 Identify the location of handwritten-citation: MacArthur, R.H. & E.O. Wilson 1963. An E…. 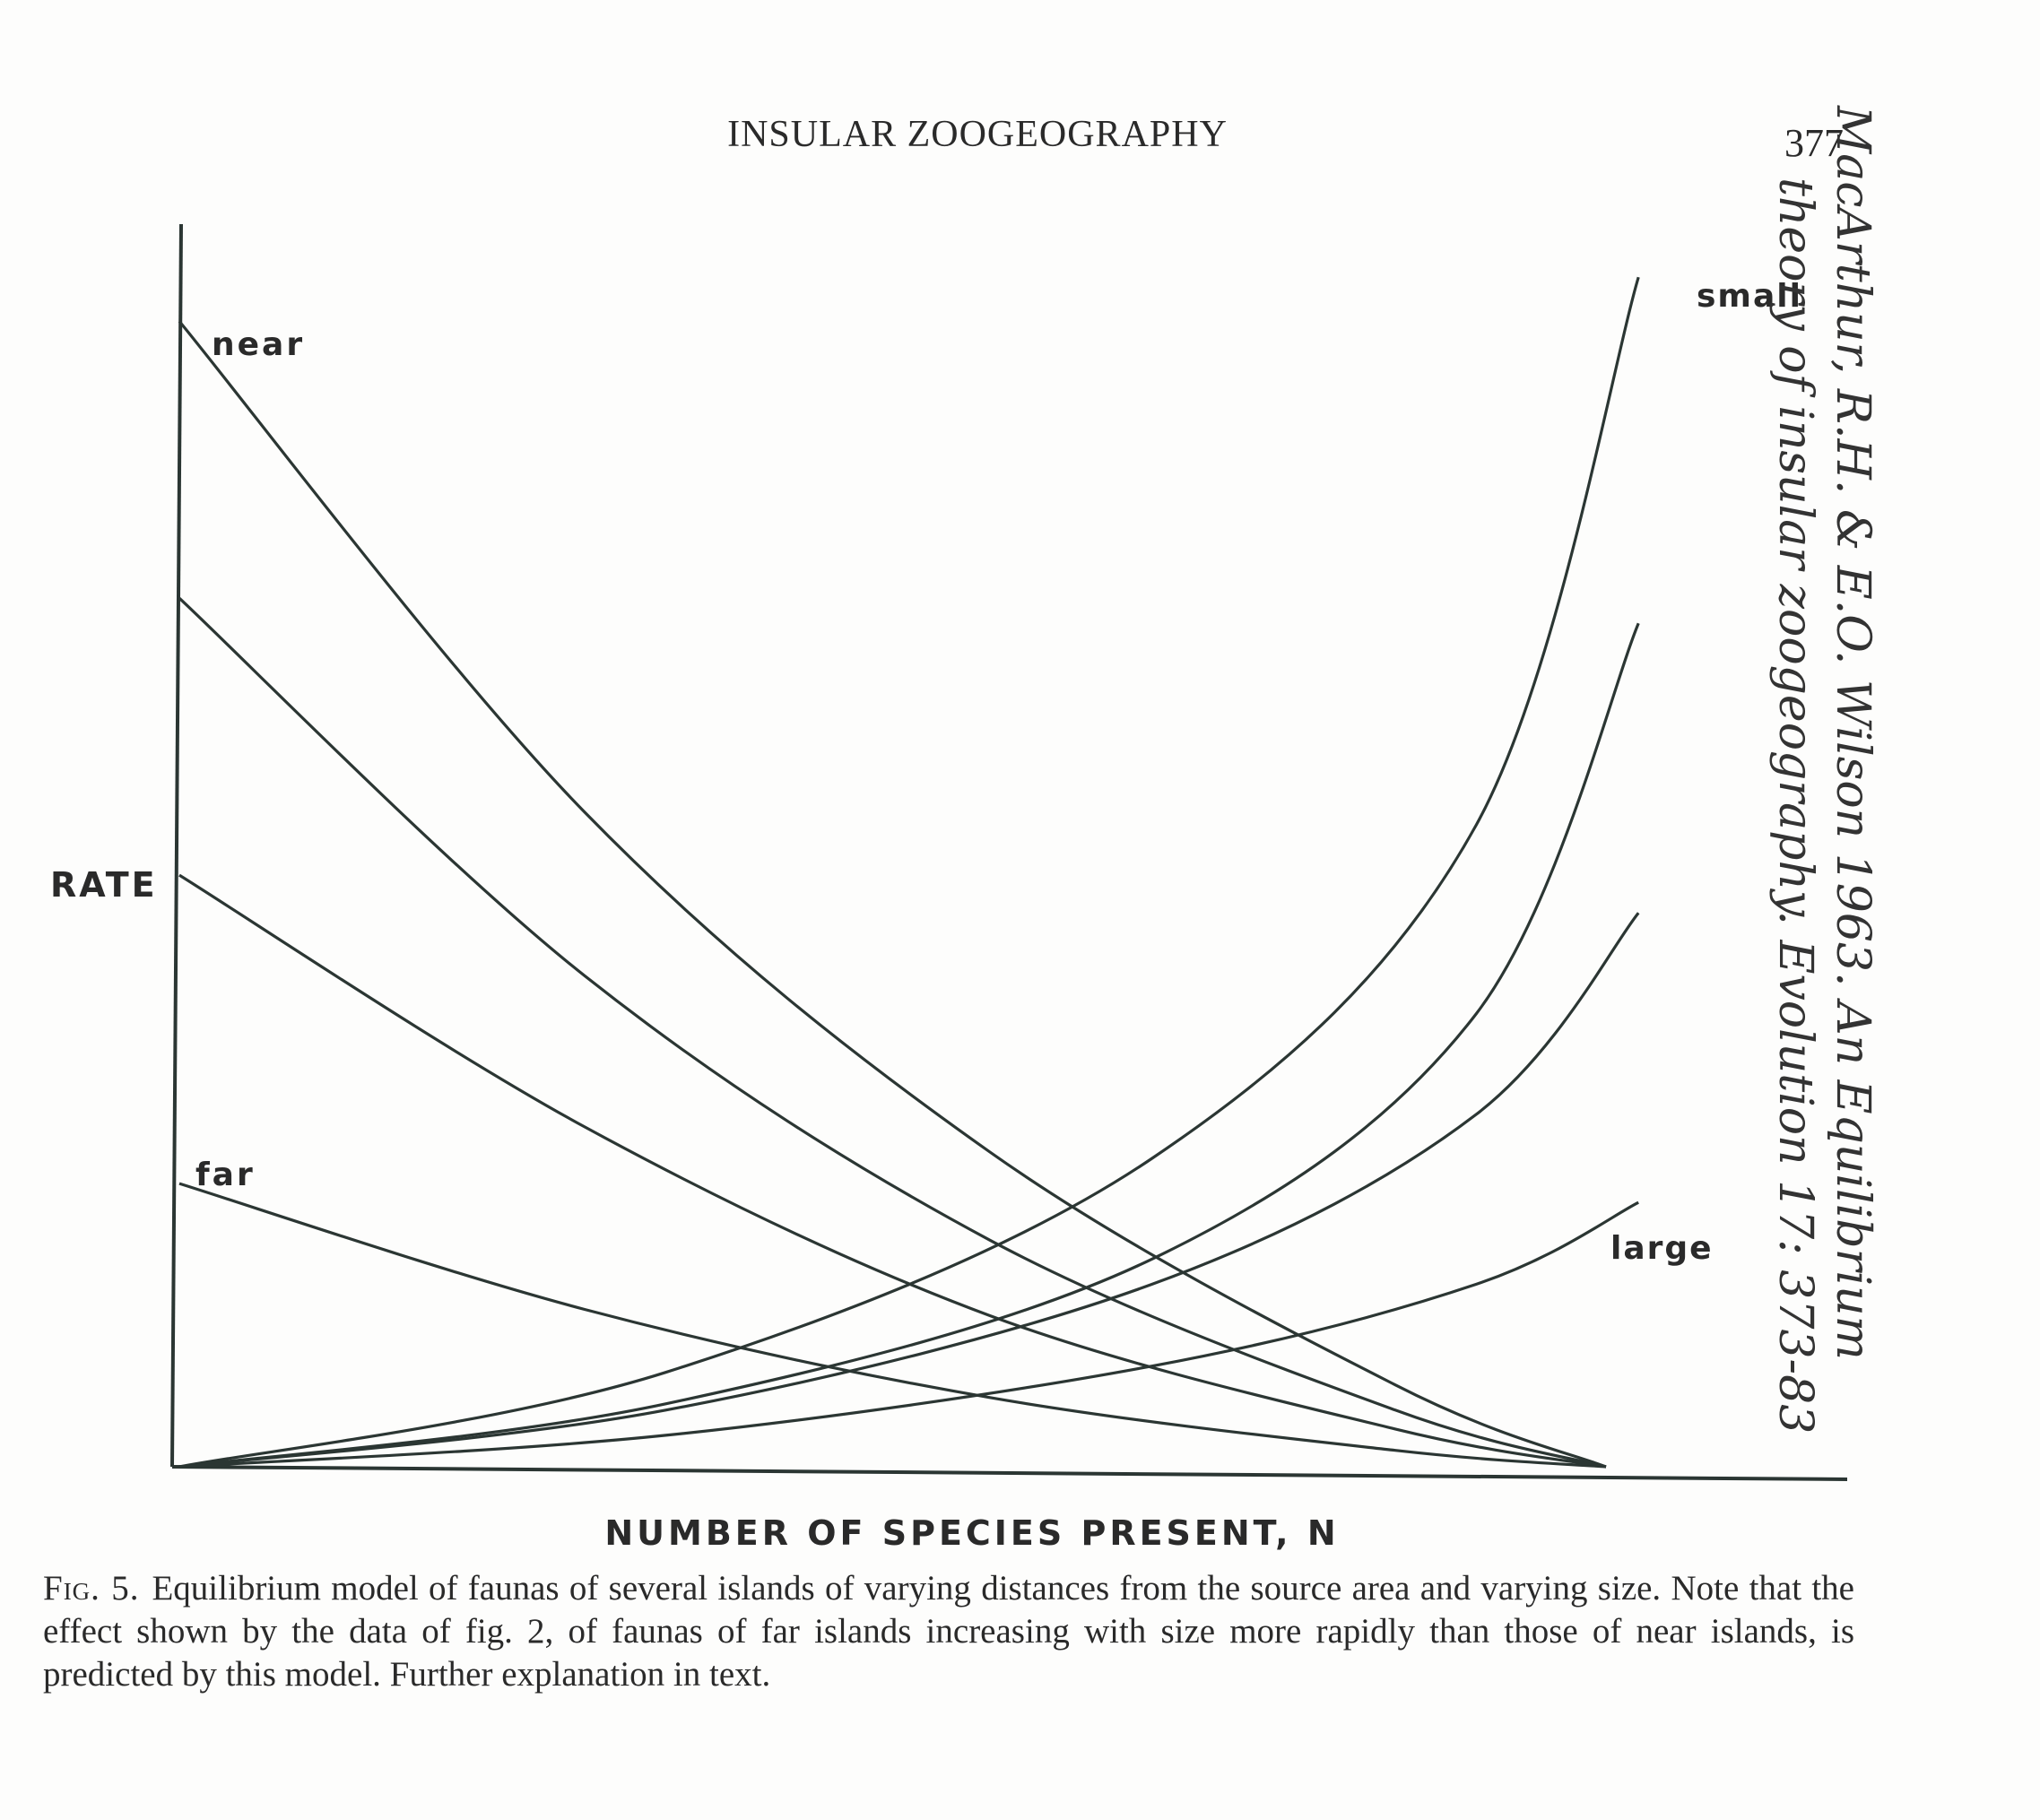
(1824, 770).